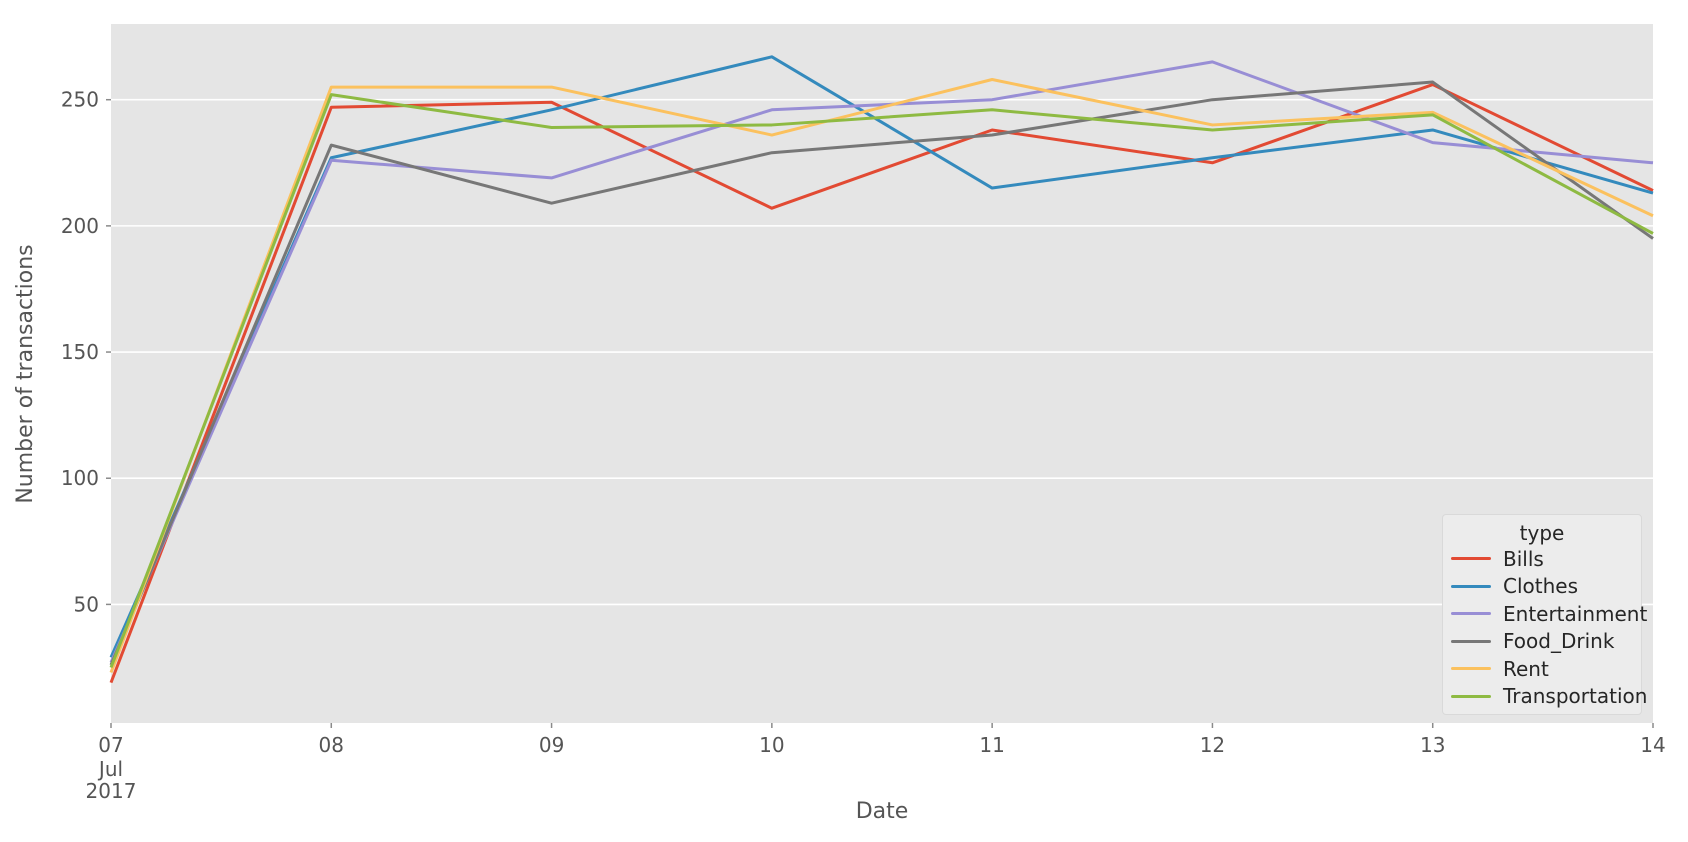 This screenshot has height=842, width=1688. I want to click on legend-item-transportation: Transportation, so click(1545, 697).